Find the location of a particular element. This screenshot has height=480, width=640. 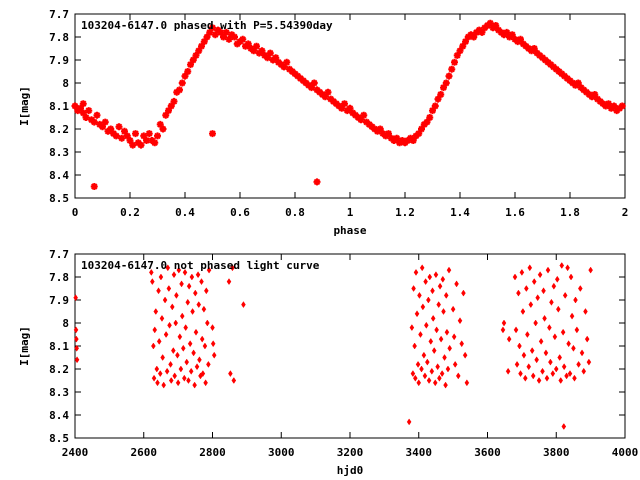

y-tick-label: 8.2 is located at coordinates (59, 129).